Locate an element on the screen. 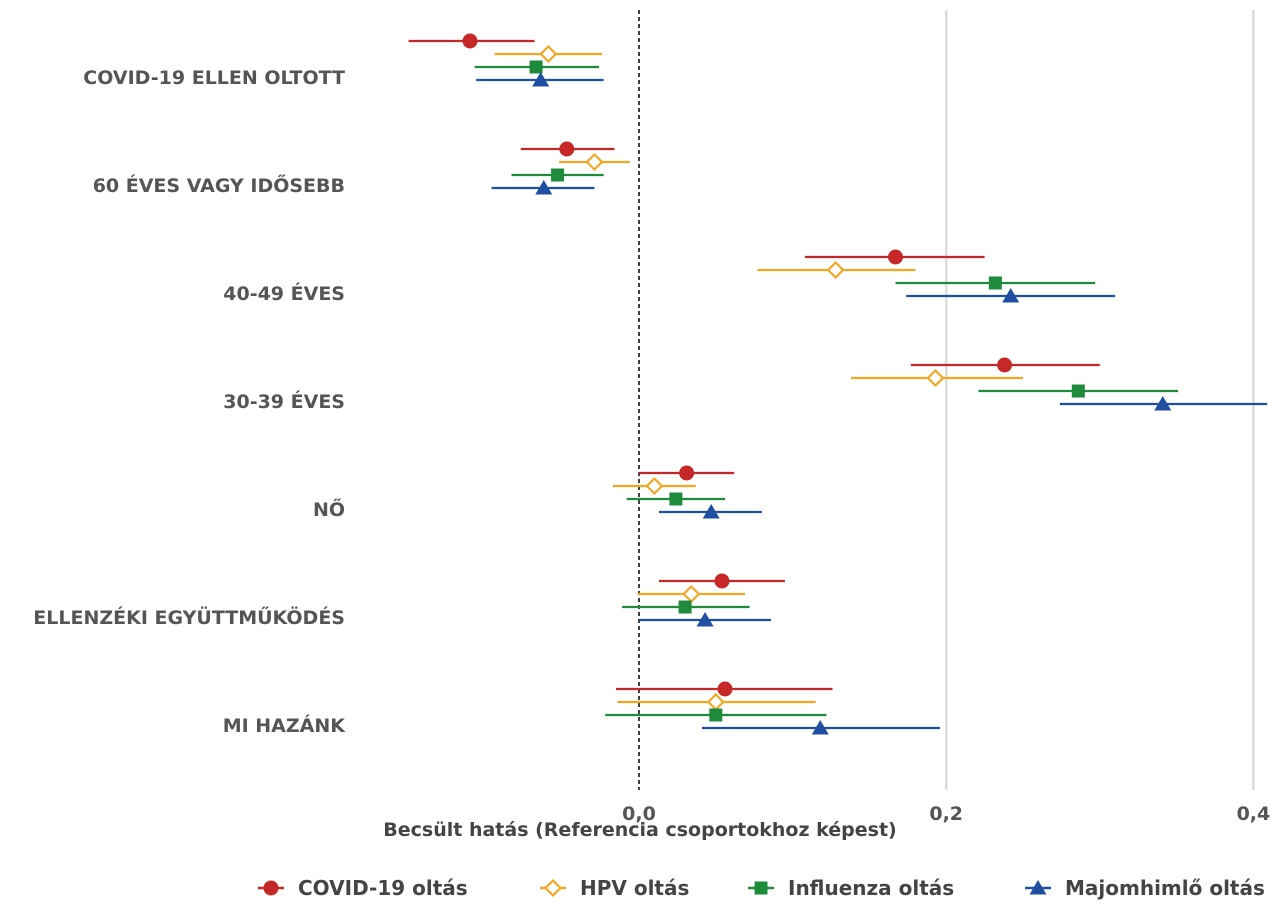 The width and height of the screenshot is (1277, 918). legend-item: Majomhimlő oltás is located at coordinates (1145, 888).